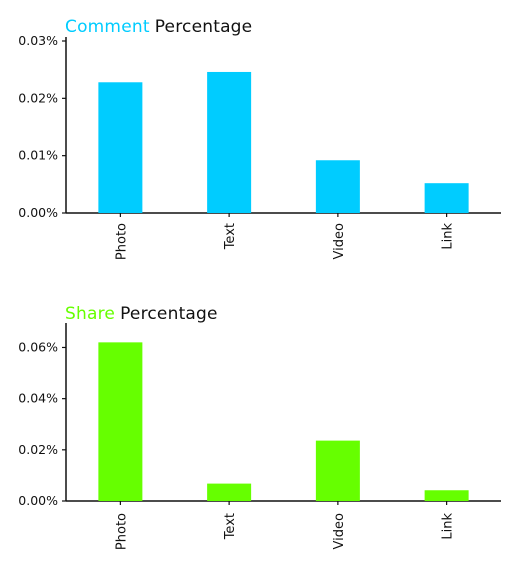  I want to click on y-tick-label: 0.01%, so click(38, 155).